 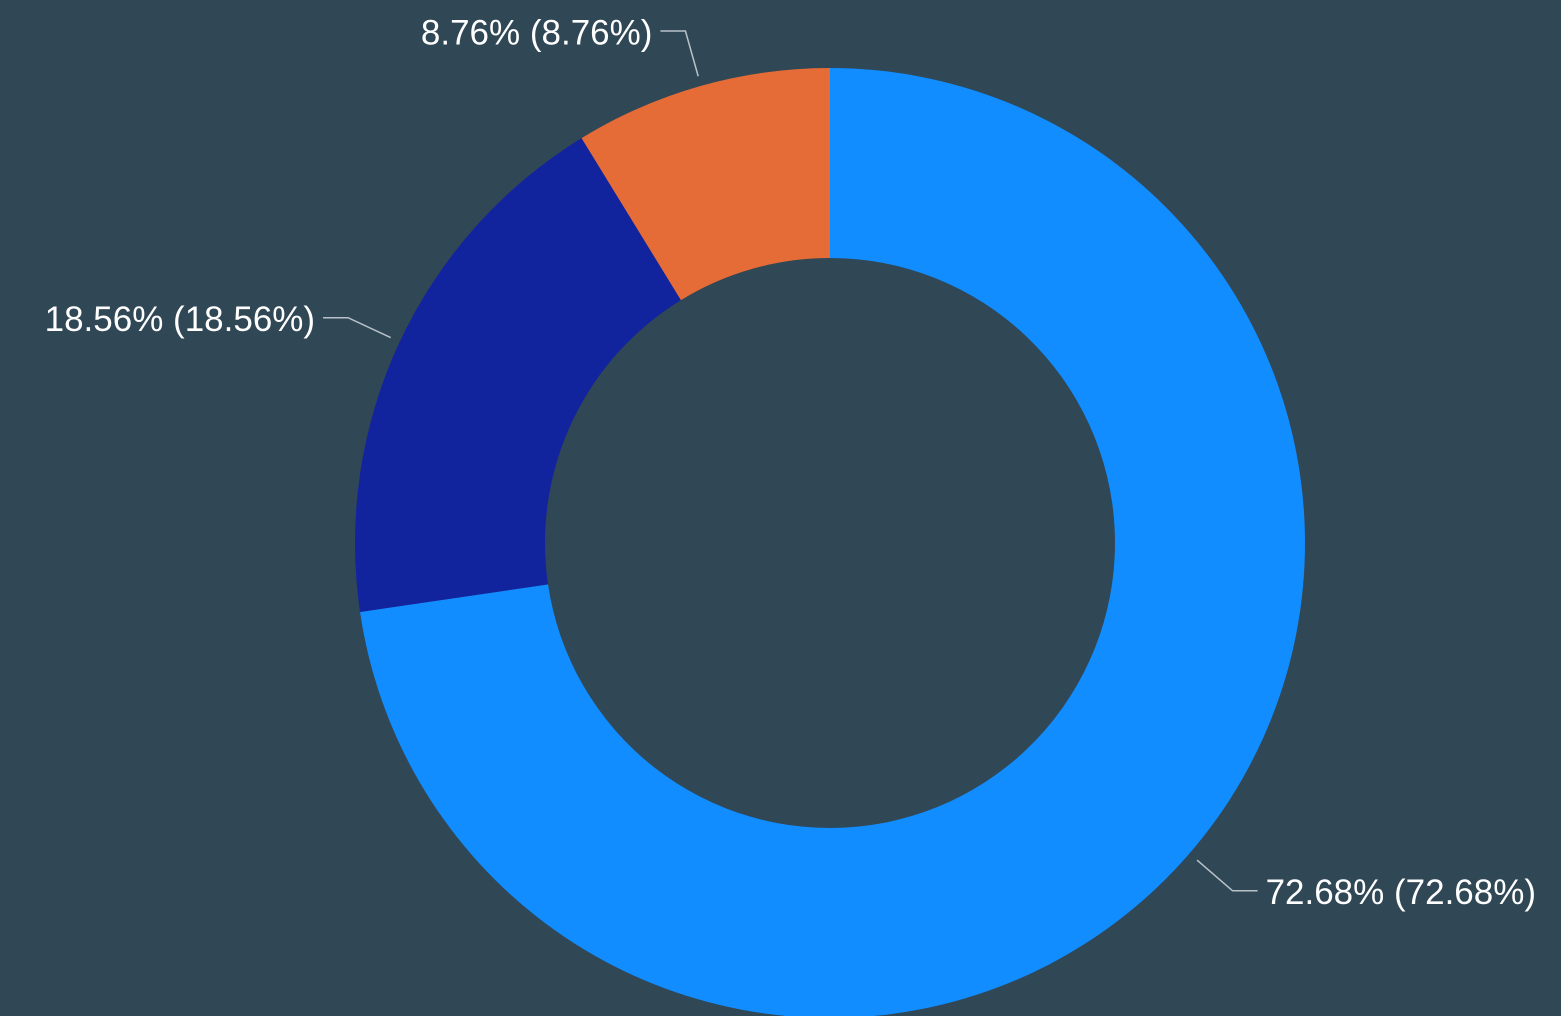 I want to click on data-label: 18.56% (18.56%), so click(x=180, y=319).